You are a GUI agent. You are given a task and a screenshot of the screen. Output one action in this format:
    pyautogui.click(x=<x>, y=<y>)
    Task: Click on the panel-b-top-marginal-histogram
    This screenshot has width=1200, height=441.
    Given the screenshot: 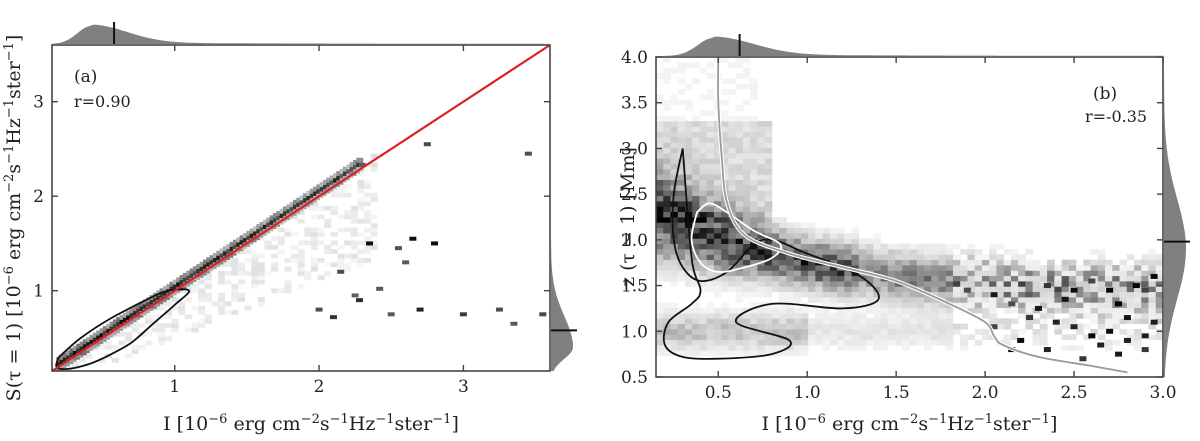 What is the action you would take?
    pyautogui.click(x=909, y=45)
    